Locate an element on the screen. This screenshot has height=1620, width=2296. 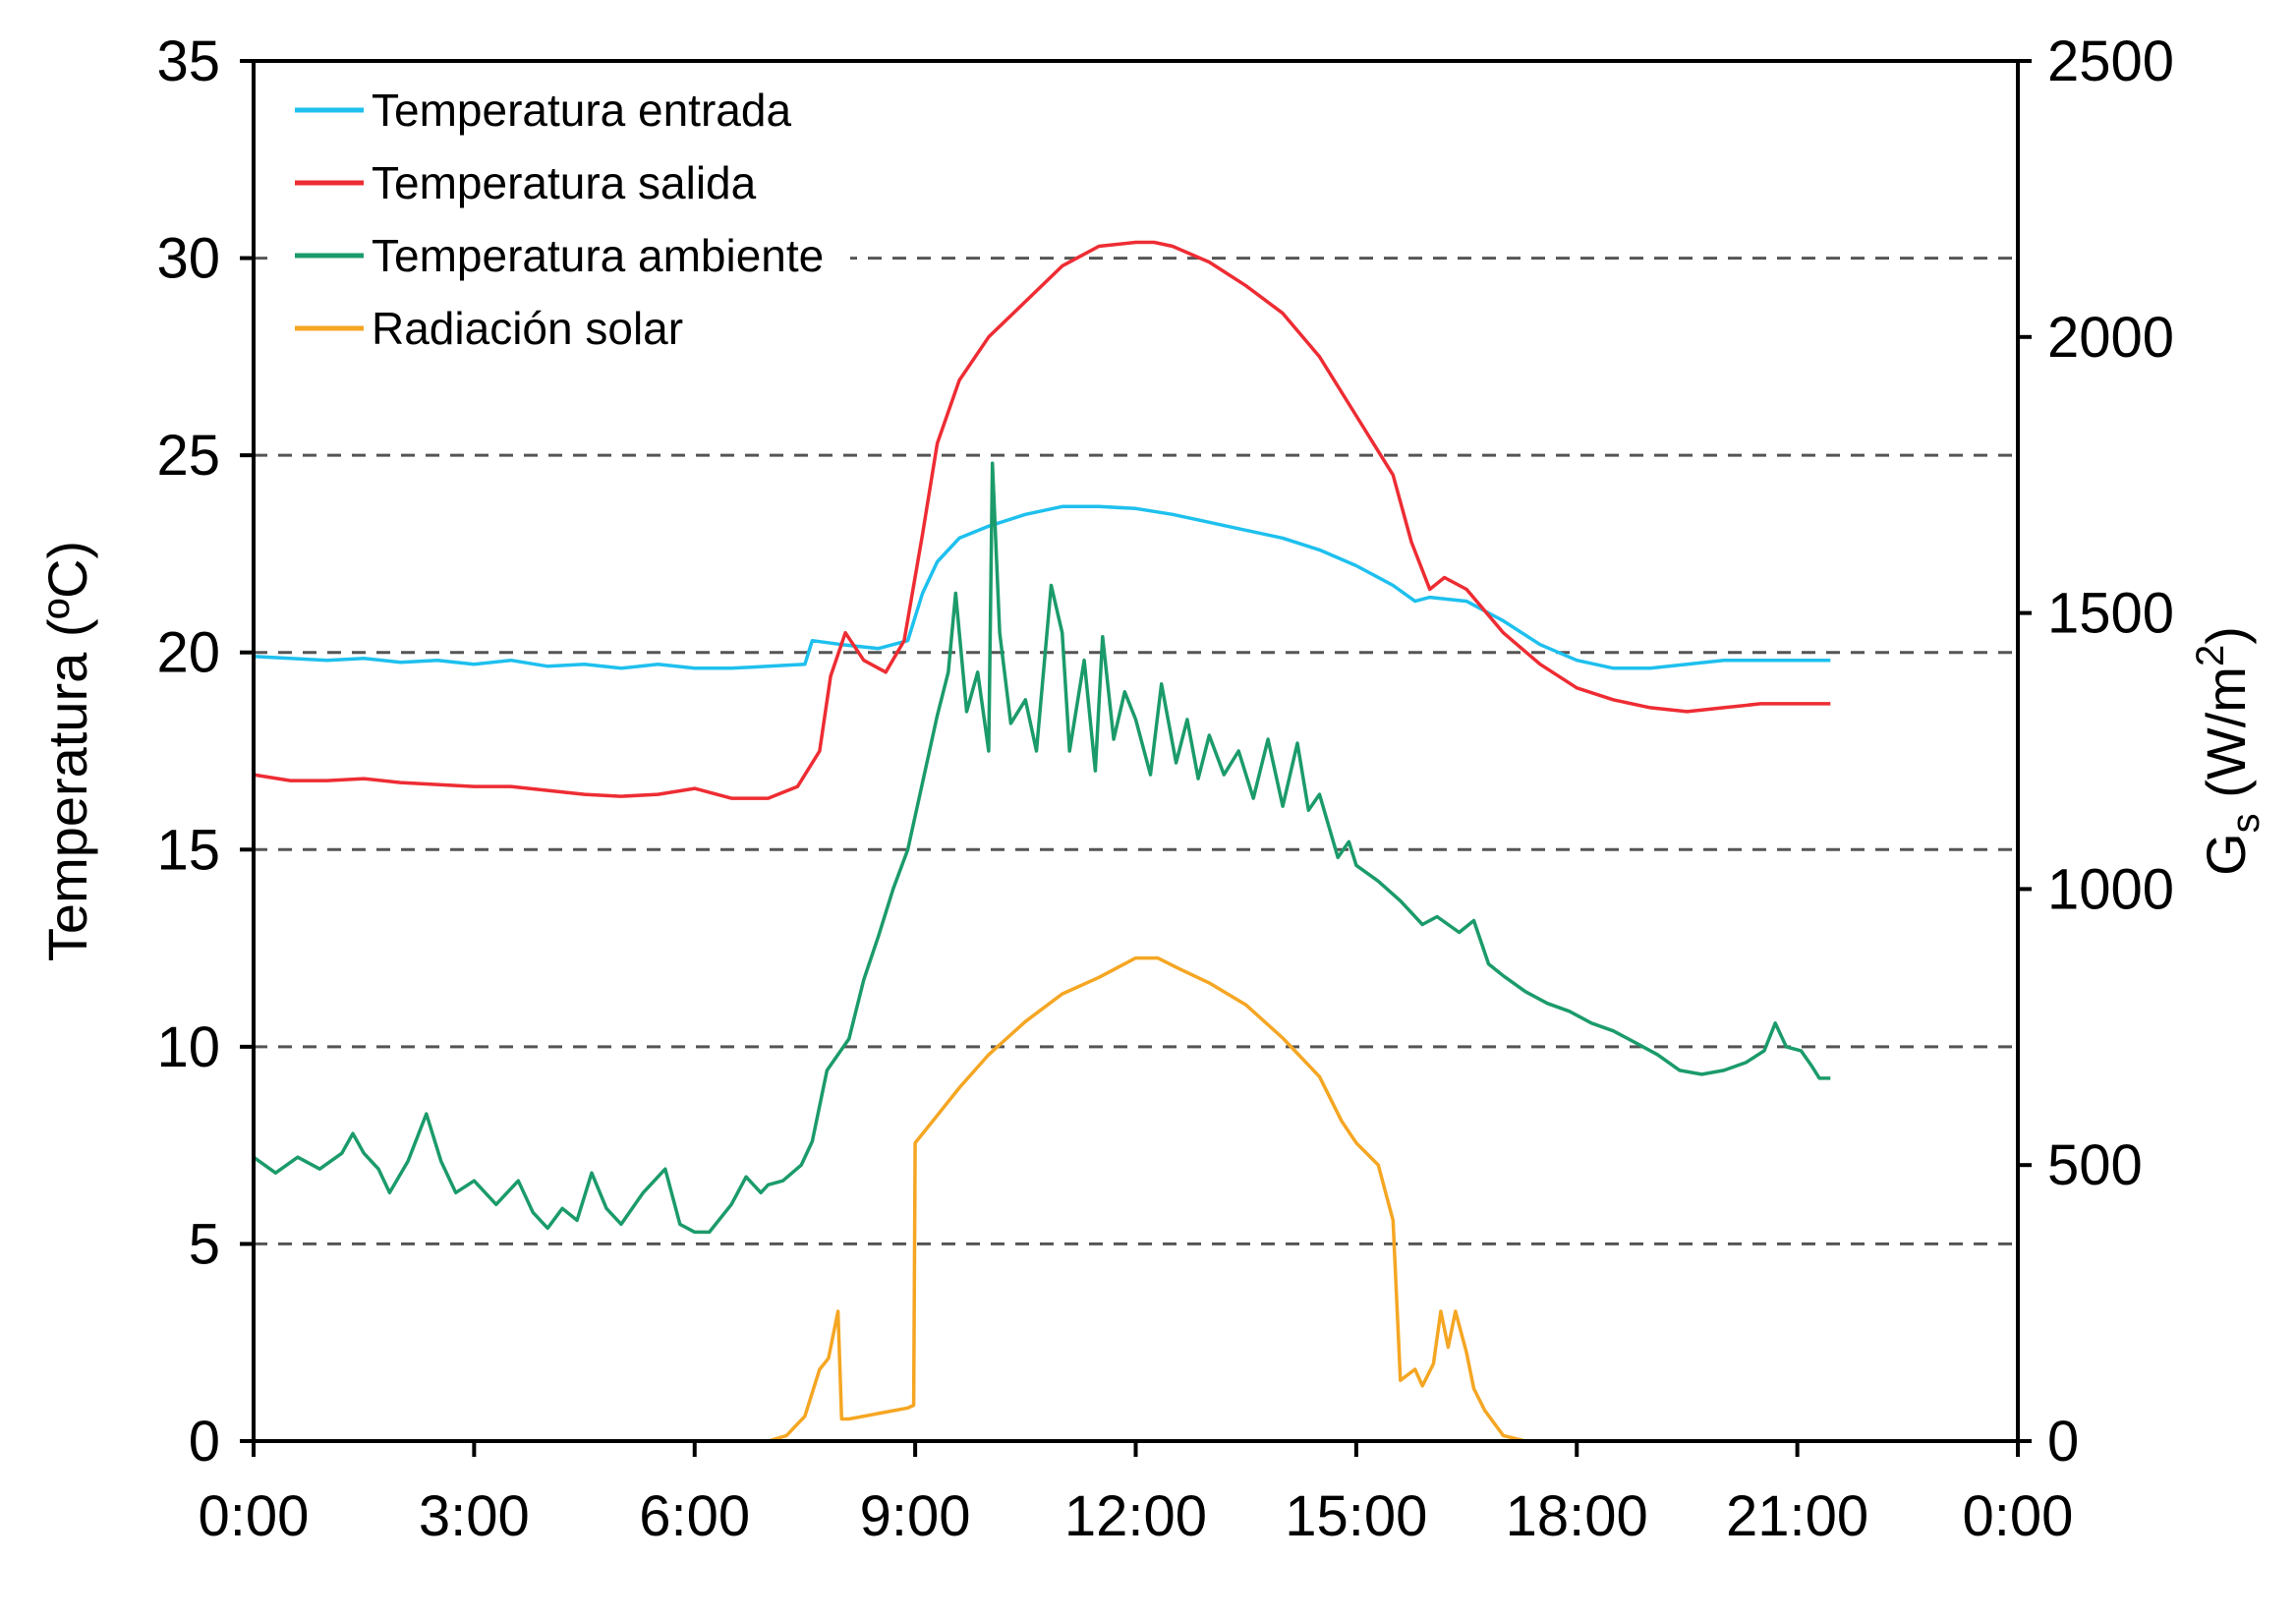
y2-axis-title-subscript: s is located at coordinates (2246, 823).